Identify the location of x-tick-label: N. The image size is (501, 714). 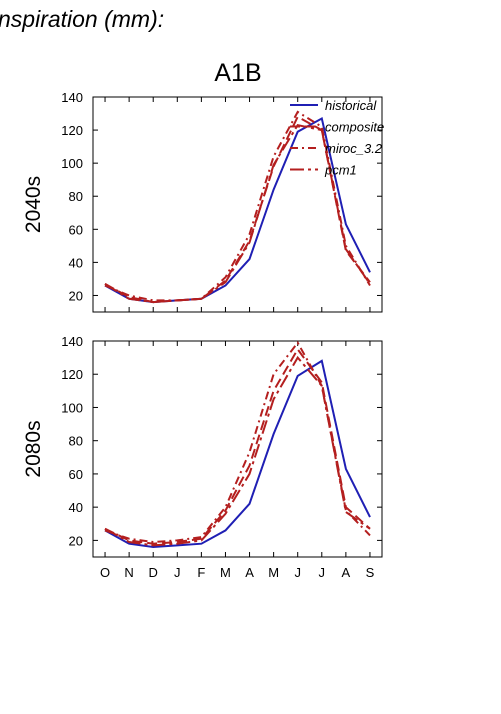
(128, 572).